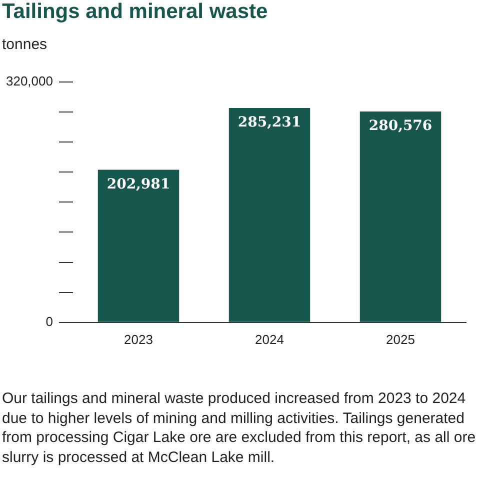  I want to click on y-axis-title: tonnes, so click(25, 44).